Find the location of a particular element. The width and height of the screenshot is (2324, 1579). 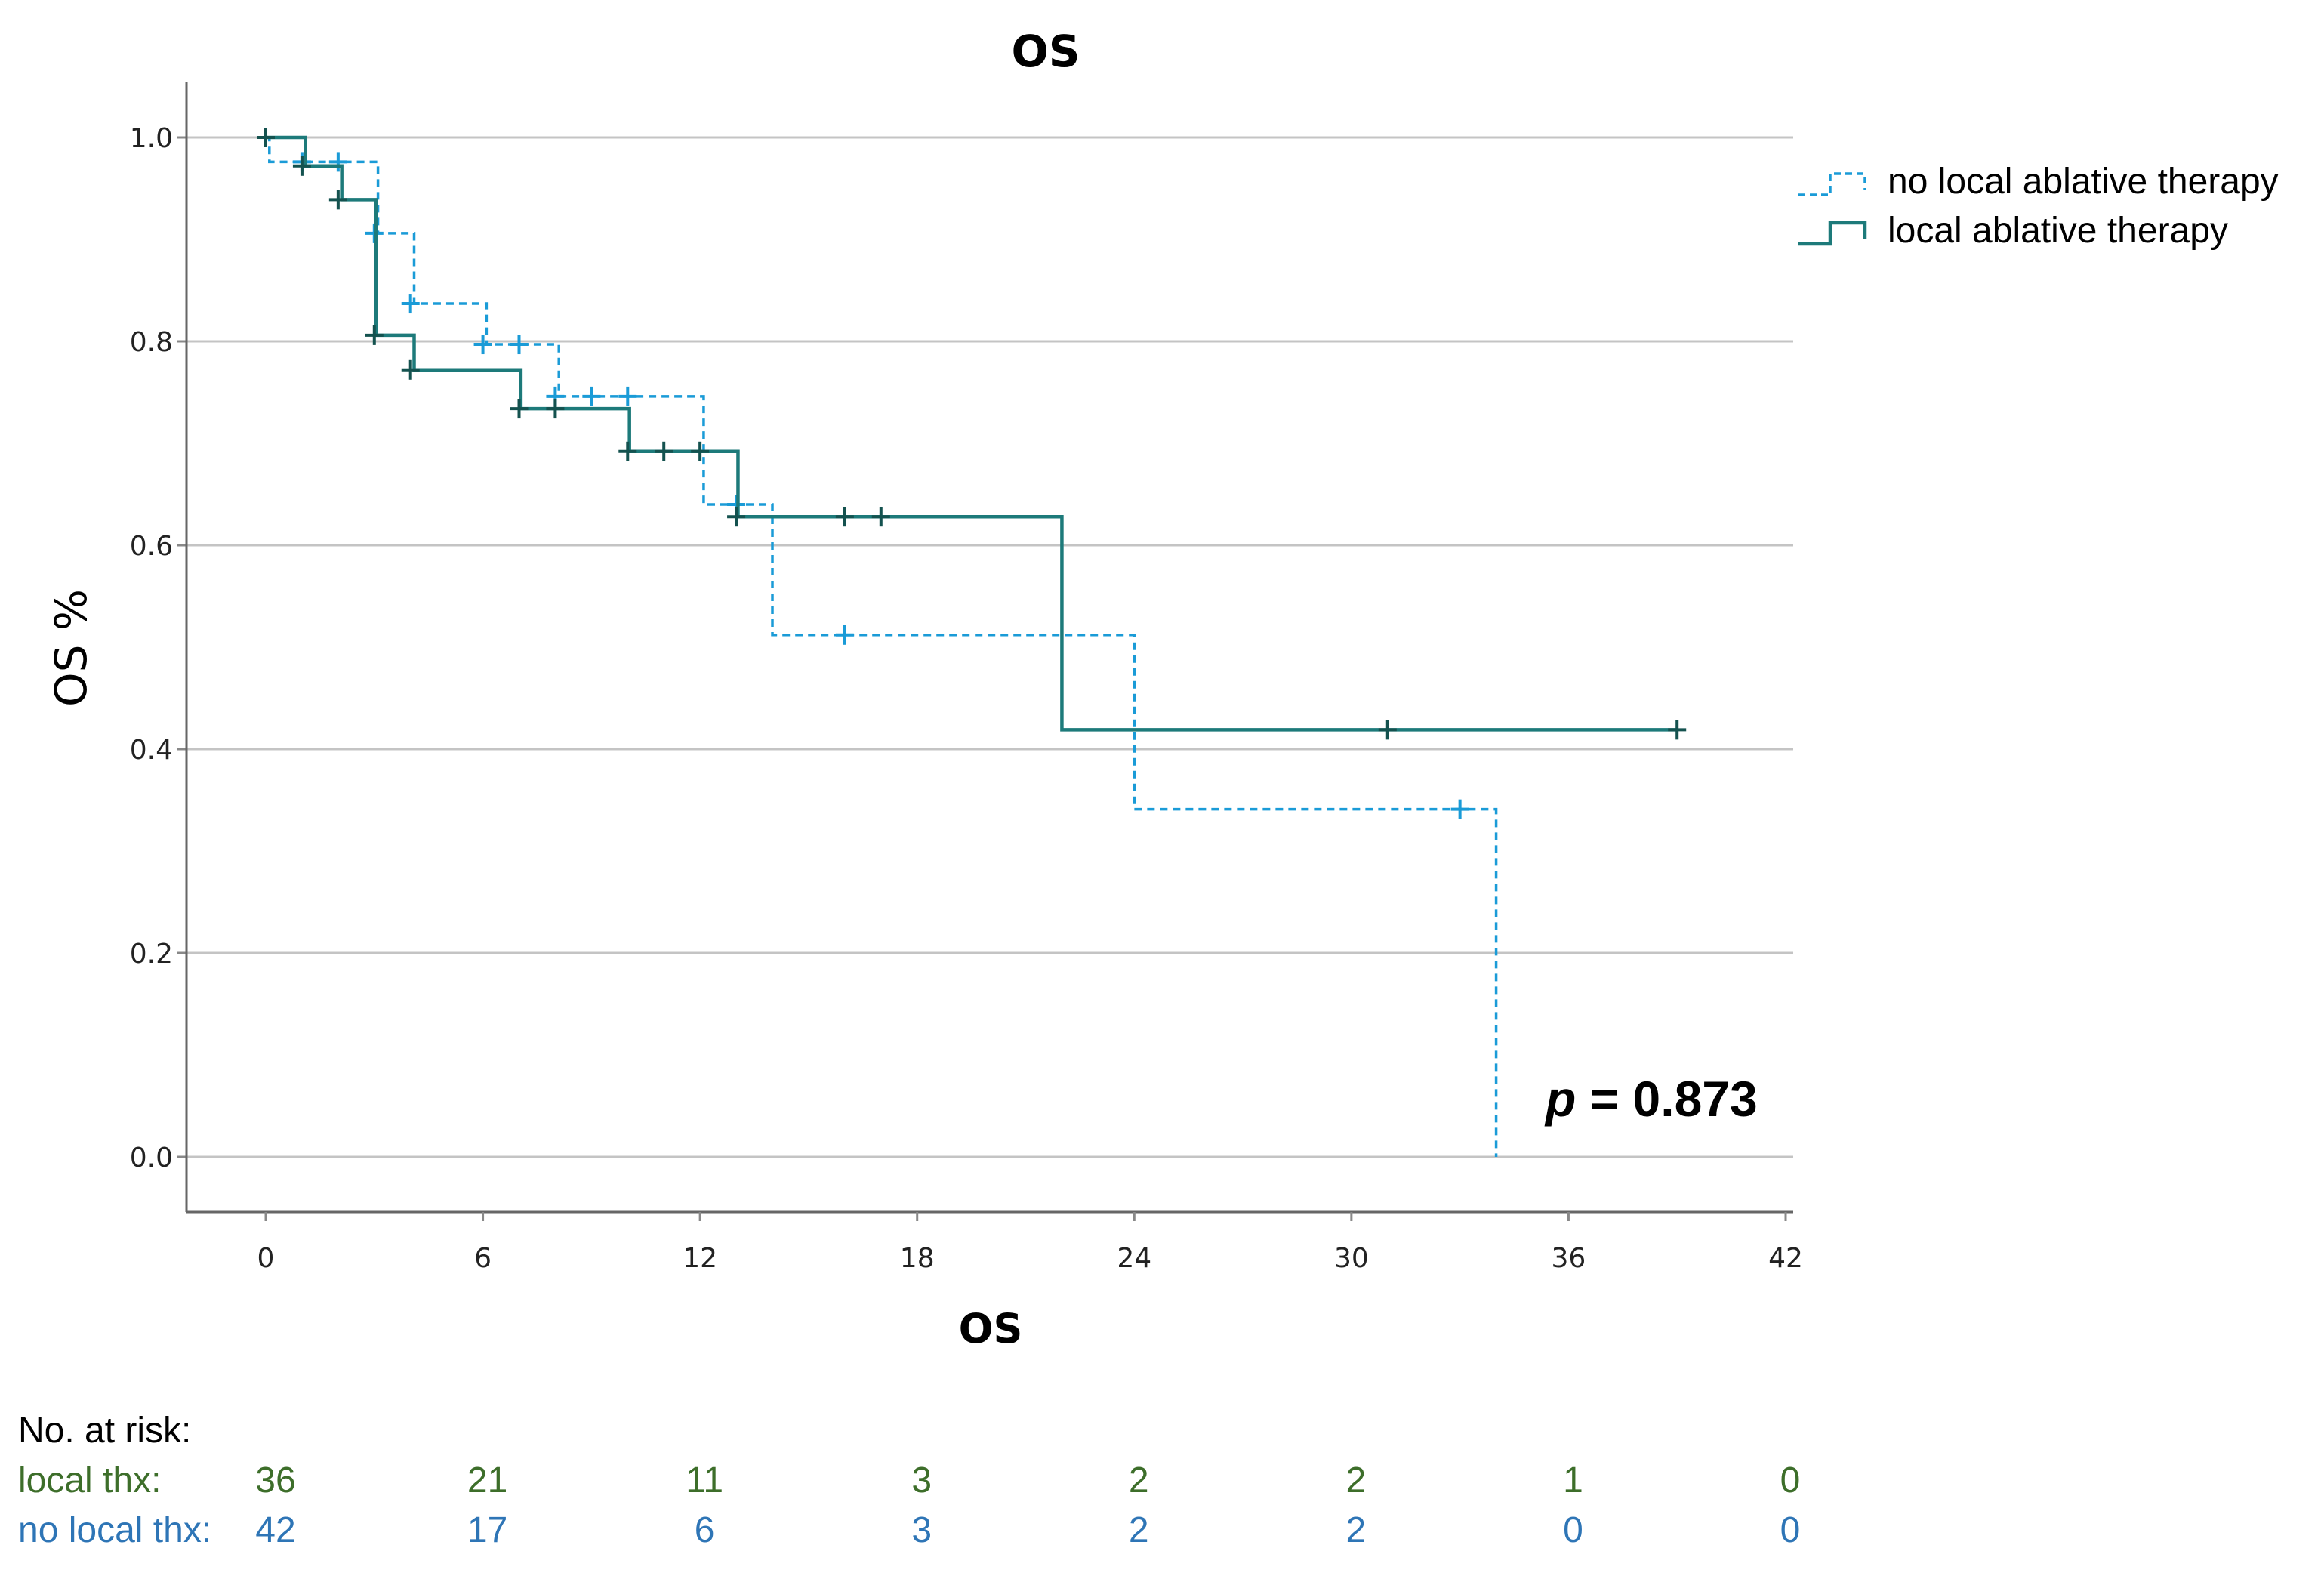

risk-row-label: no local thx: is located at coordinates (114, 1530).